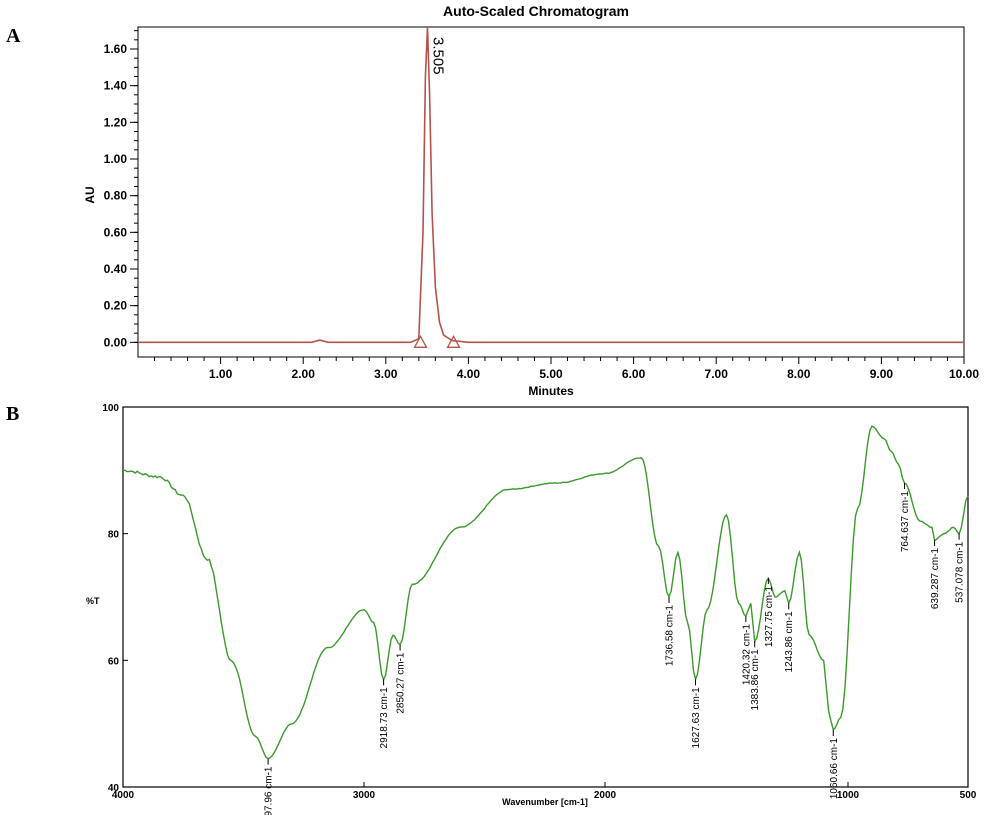 This screenshot has height=815, width=1000. I want to click on chart-b-peak-label: 1243.86 cm-1, so click(789, 642).